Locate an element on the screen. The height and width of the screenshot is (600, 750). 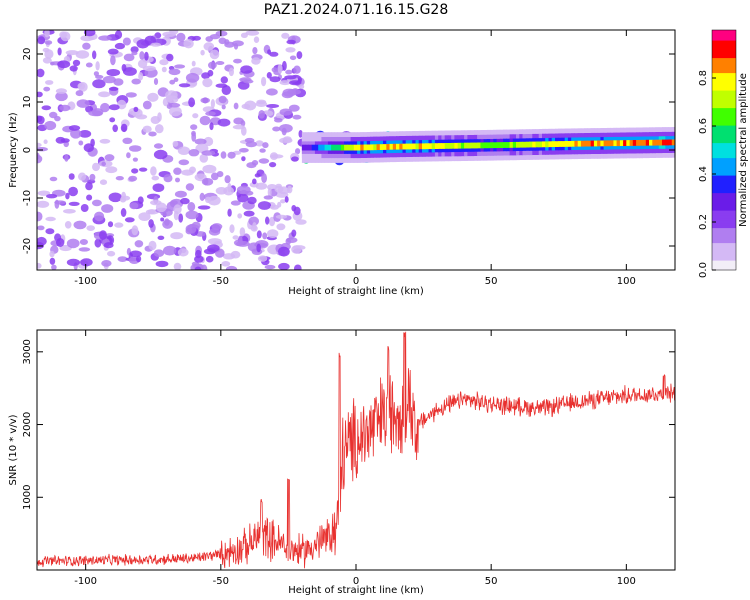
chart-title: PAZ1.2024.071.16.15.G28 is located at coordinates (356, 10).